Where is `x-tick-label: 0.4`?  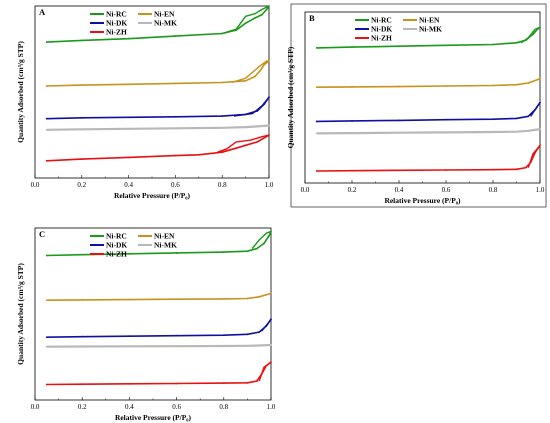
x-tick-label: 0.4 is located at coordinates (128, 185).